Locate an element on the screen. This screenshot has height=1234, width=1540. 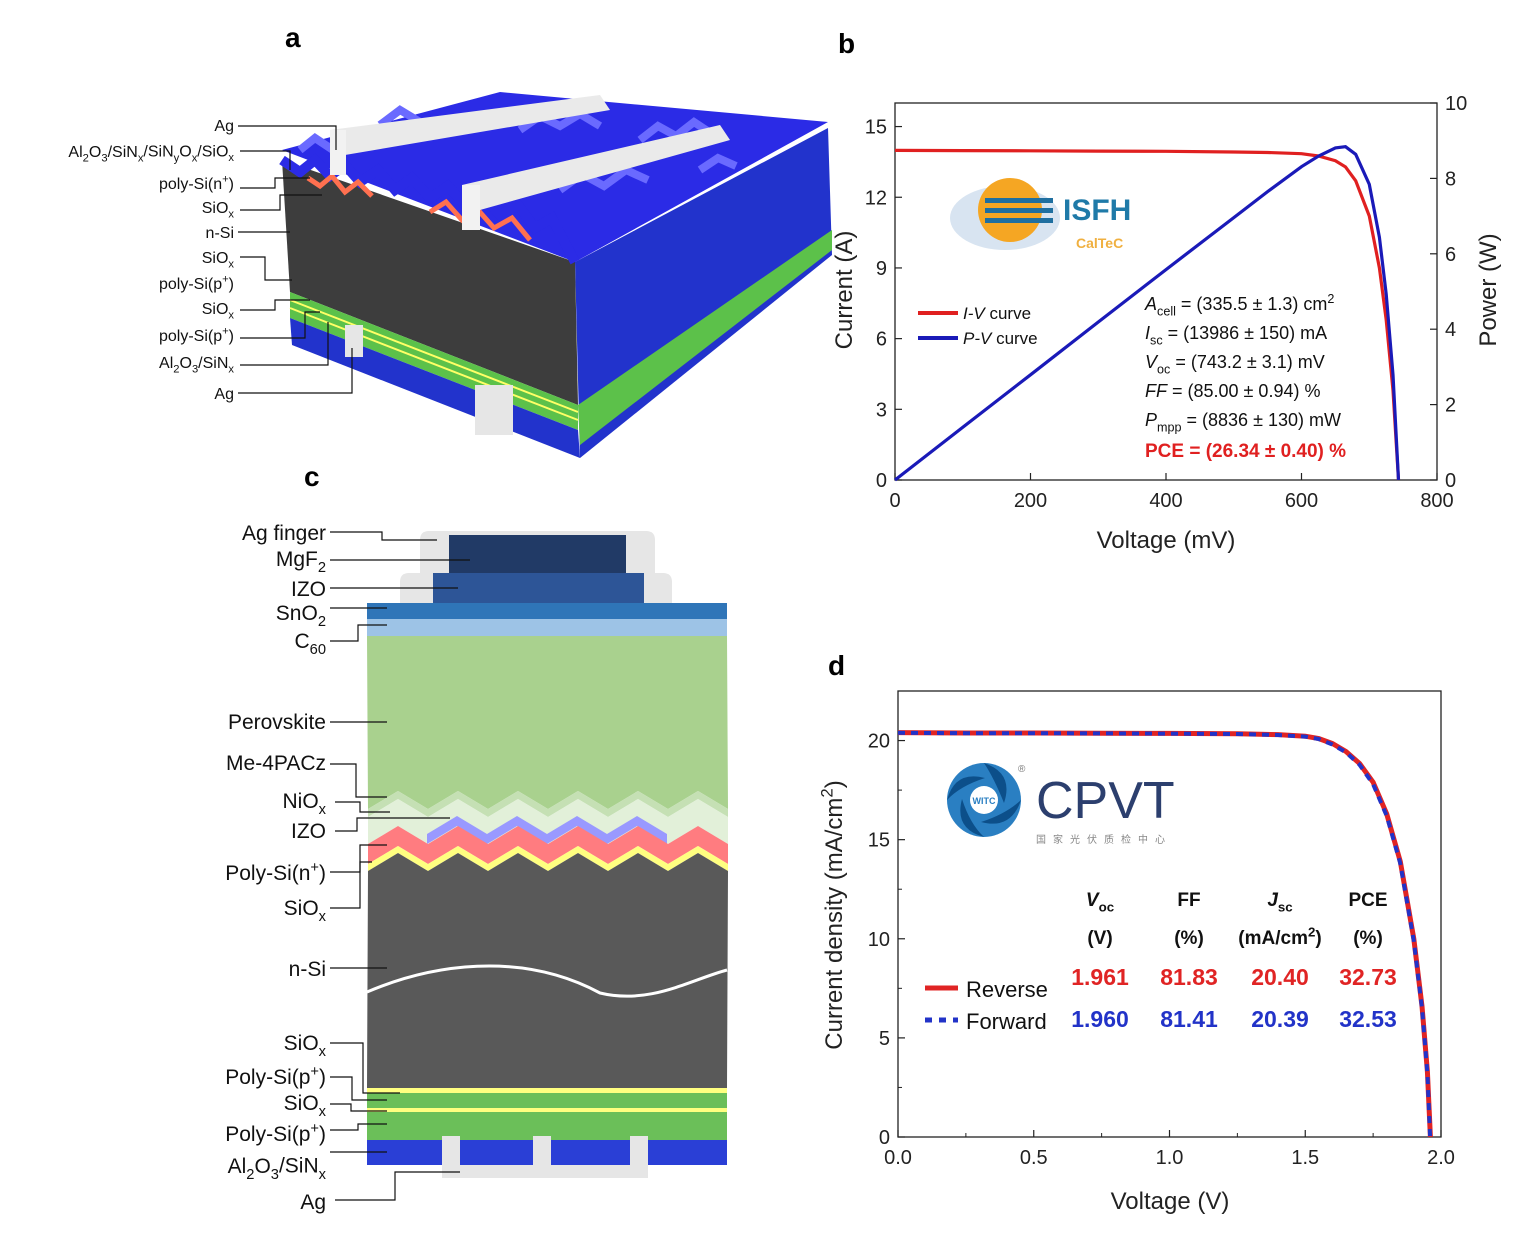
right-y-tick-label: 0 is located at coordinates (1450, 481).